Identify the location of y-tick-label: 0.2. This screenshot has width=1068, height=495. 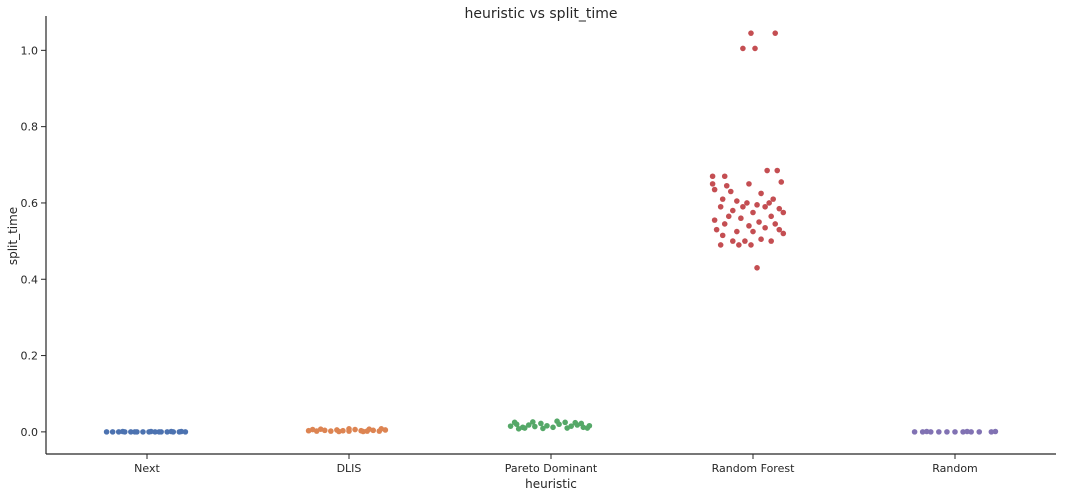
(30, 356).